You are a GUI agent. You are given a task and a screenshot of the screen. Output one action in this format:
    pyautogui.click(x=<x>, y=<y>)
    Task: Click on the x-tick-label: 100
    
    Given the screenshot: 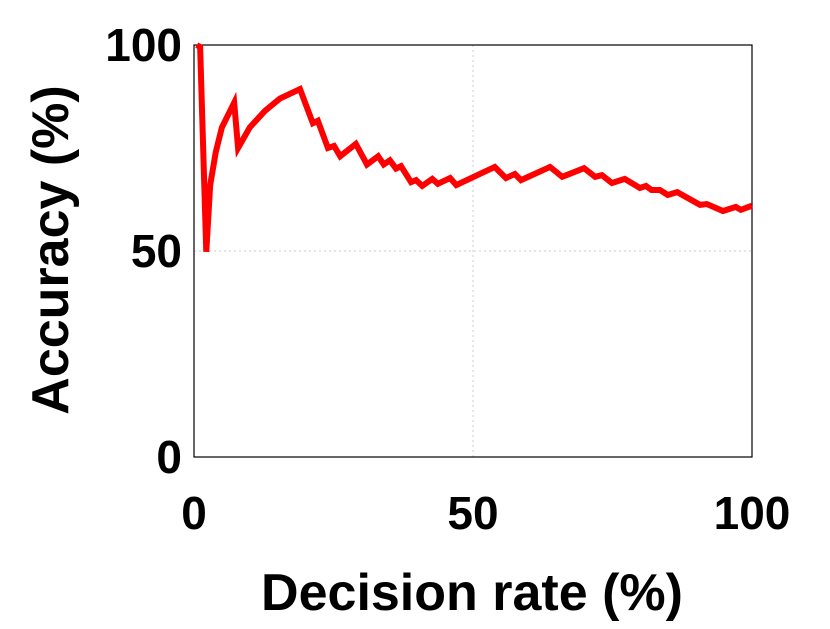 What is the action you would take?
    pyautogui.click(x=752, y=513)
    